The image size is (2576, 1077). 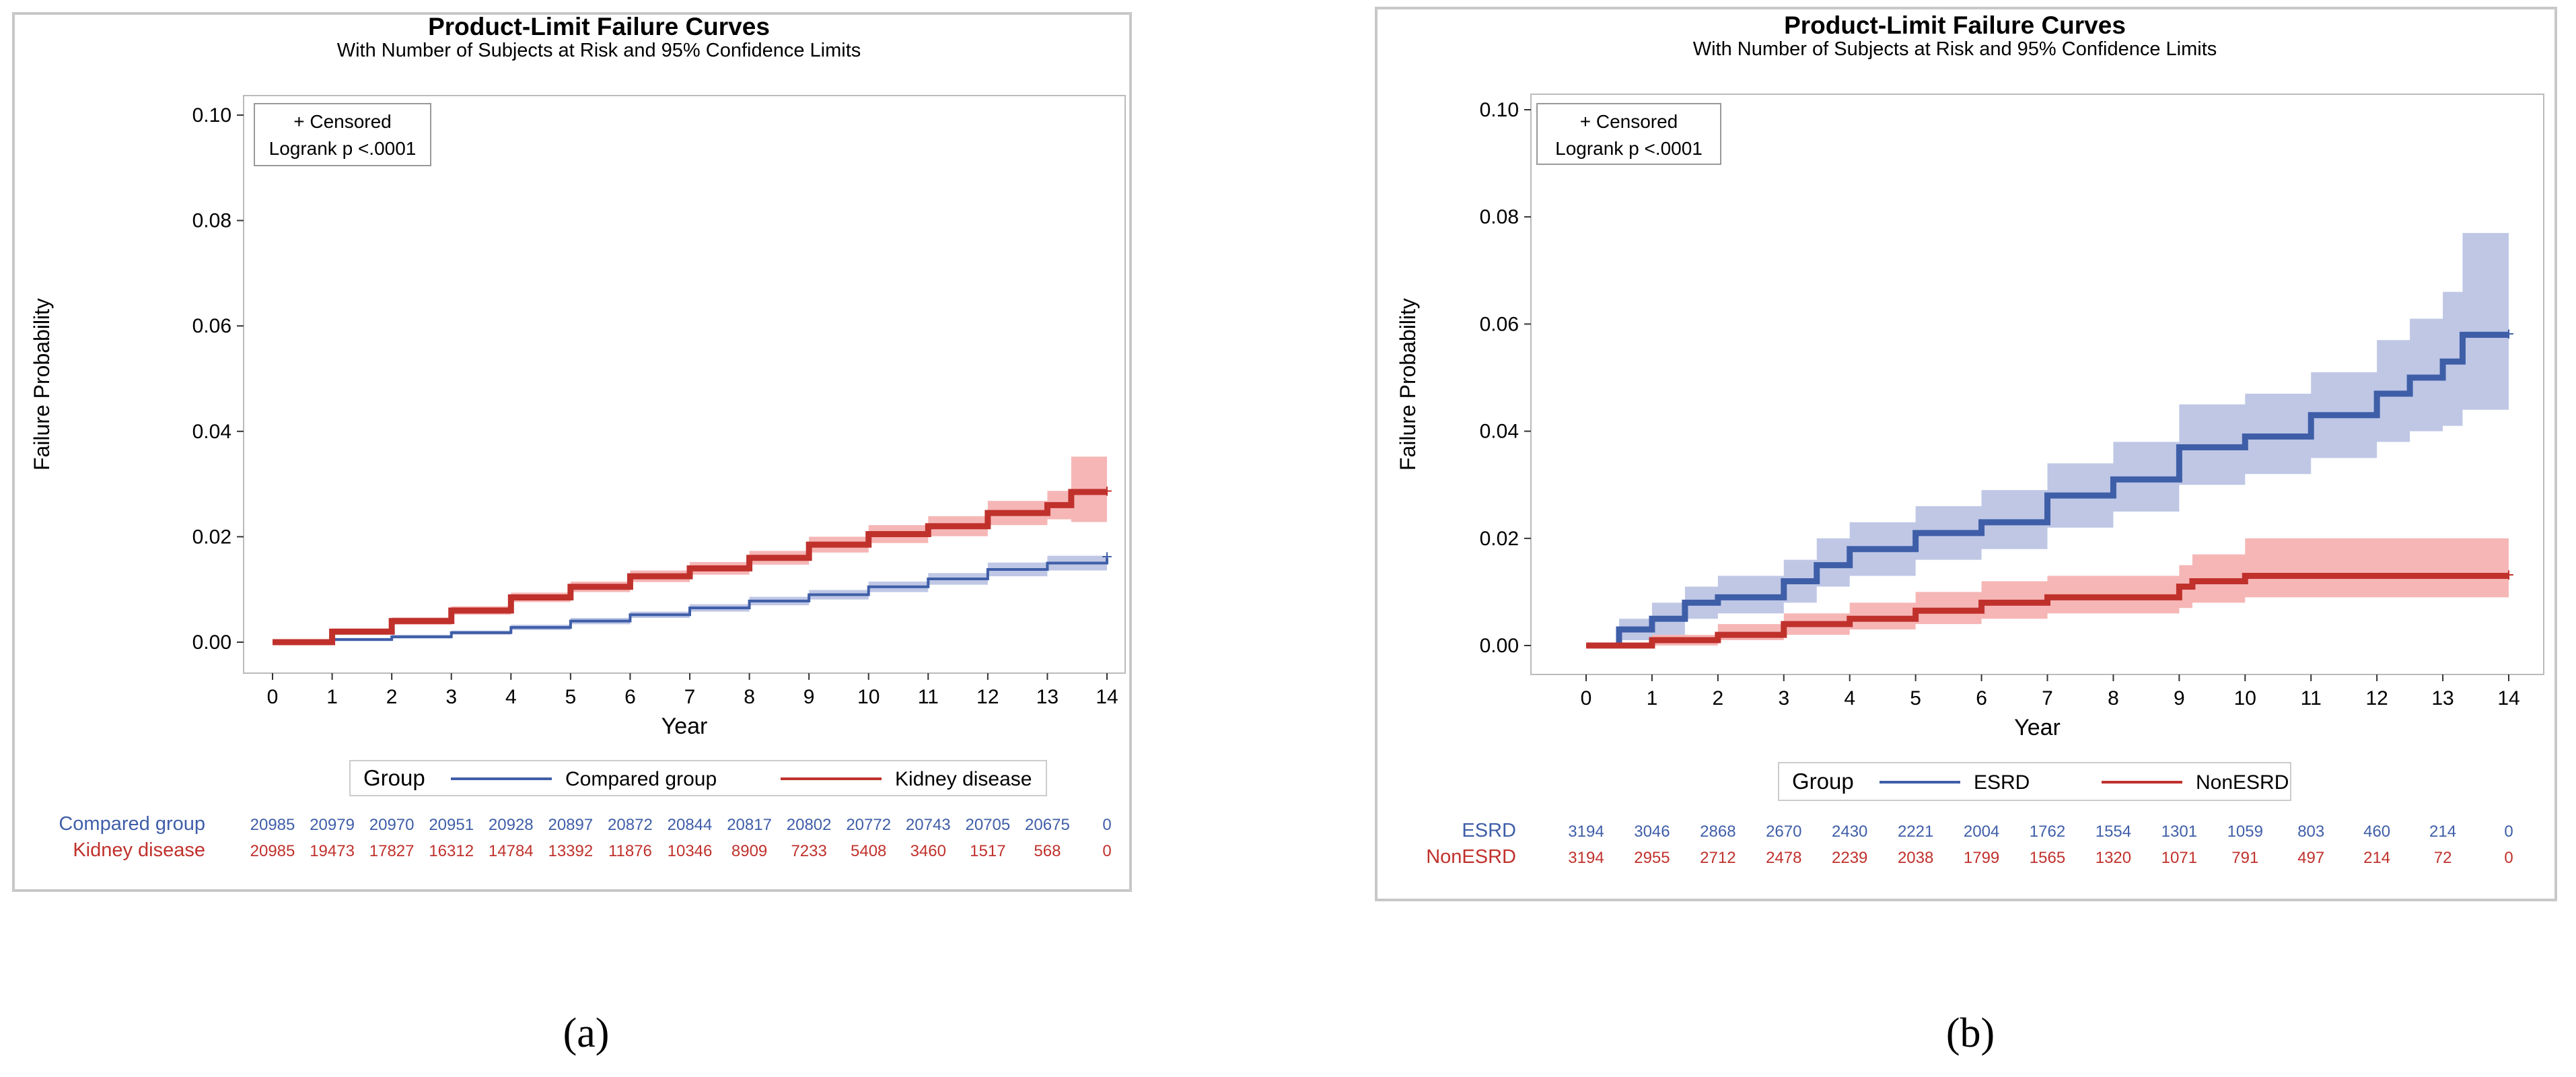 What do you see at coordinates (511, 825) in the screenshot?
I see `at-risk-count: 20928` at bounding box center [511, 825].